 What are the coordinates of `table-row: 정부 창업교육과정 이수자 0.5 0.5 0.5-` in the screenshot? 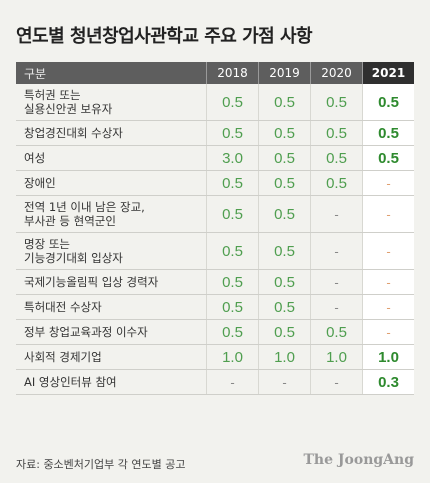 It's located at (215, 332).